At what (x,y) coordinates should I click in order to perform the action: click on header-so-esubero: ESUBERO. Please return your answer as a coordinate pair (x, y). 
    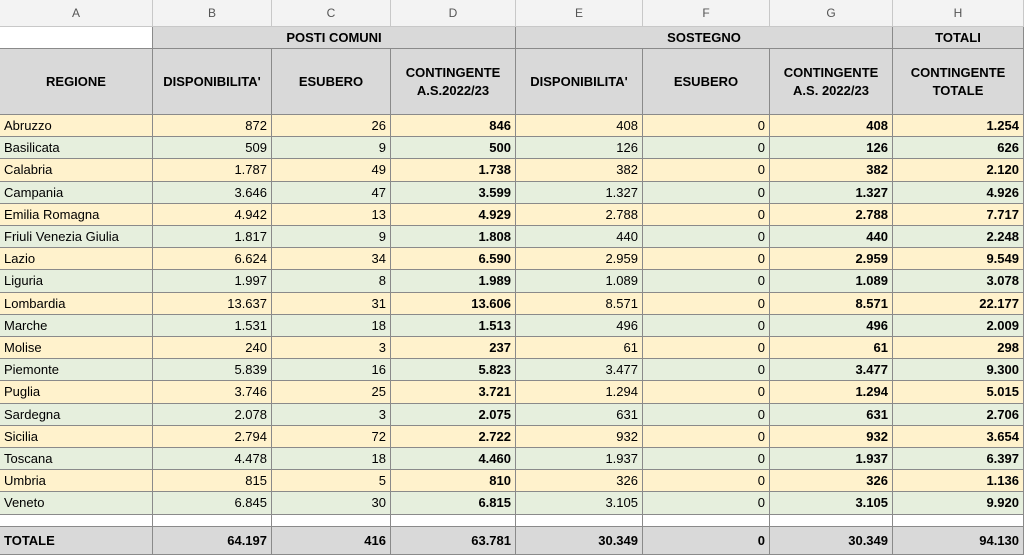
    Looking at the image, I should click on (706, 82).